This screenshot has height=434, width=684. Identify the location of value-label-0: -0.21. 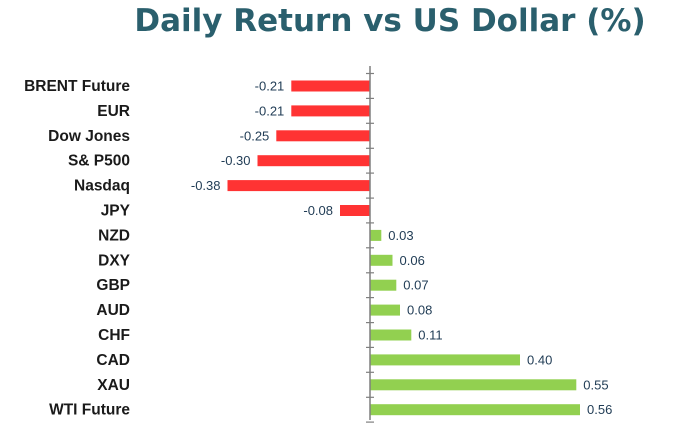
(270, 86).